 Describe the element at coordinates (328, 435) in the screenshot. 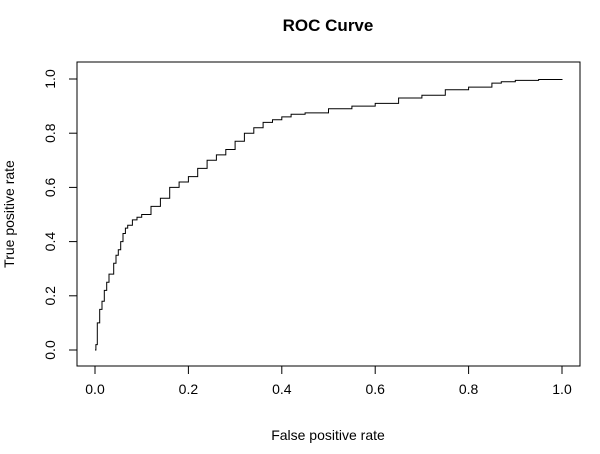

I see `x-axis-label: False positive rate` at that location.